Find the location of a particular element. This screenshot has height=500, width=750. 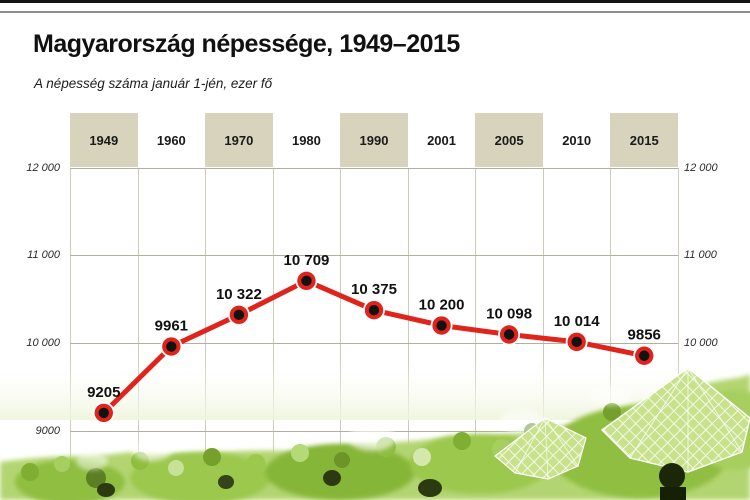

ytick-left-9000: 9000 is located at coordinates (47, 430).